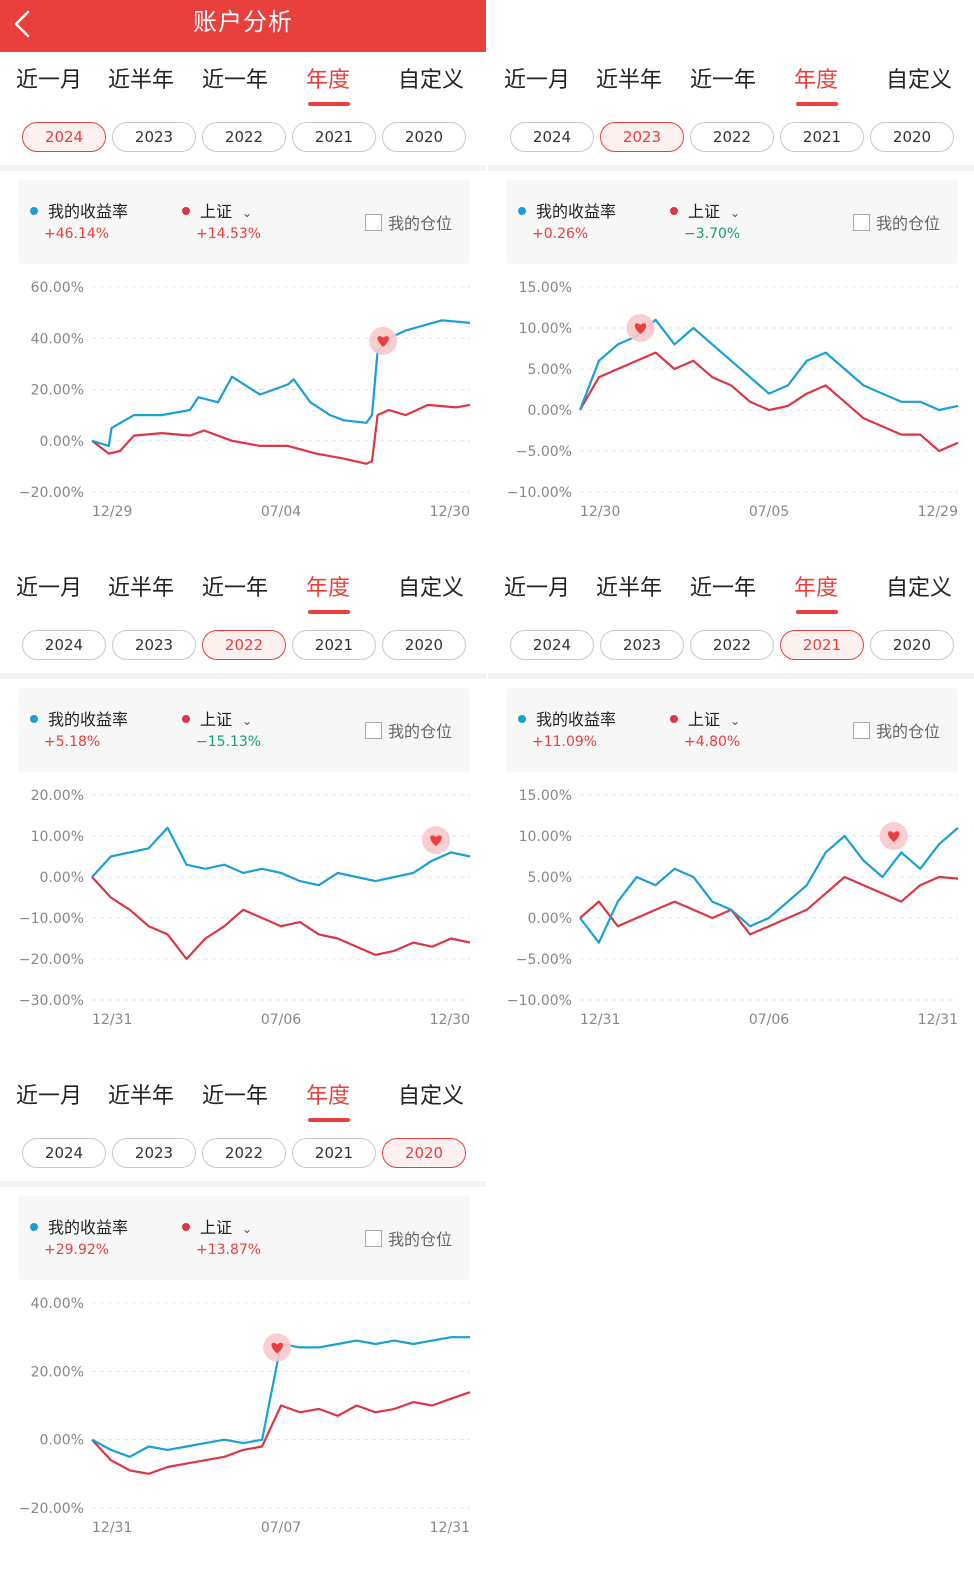 This screenshot has height=1586, width=974. I want to click on y-tick-label: 20.00%, so click(57, 796).